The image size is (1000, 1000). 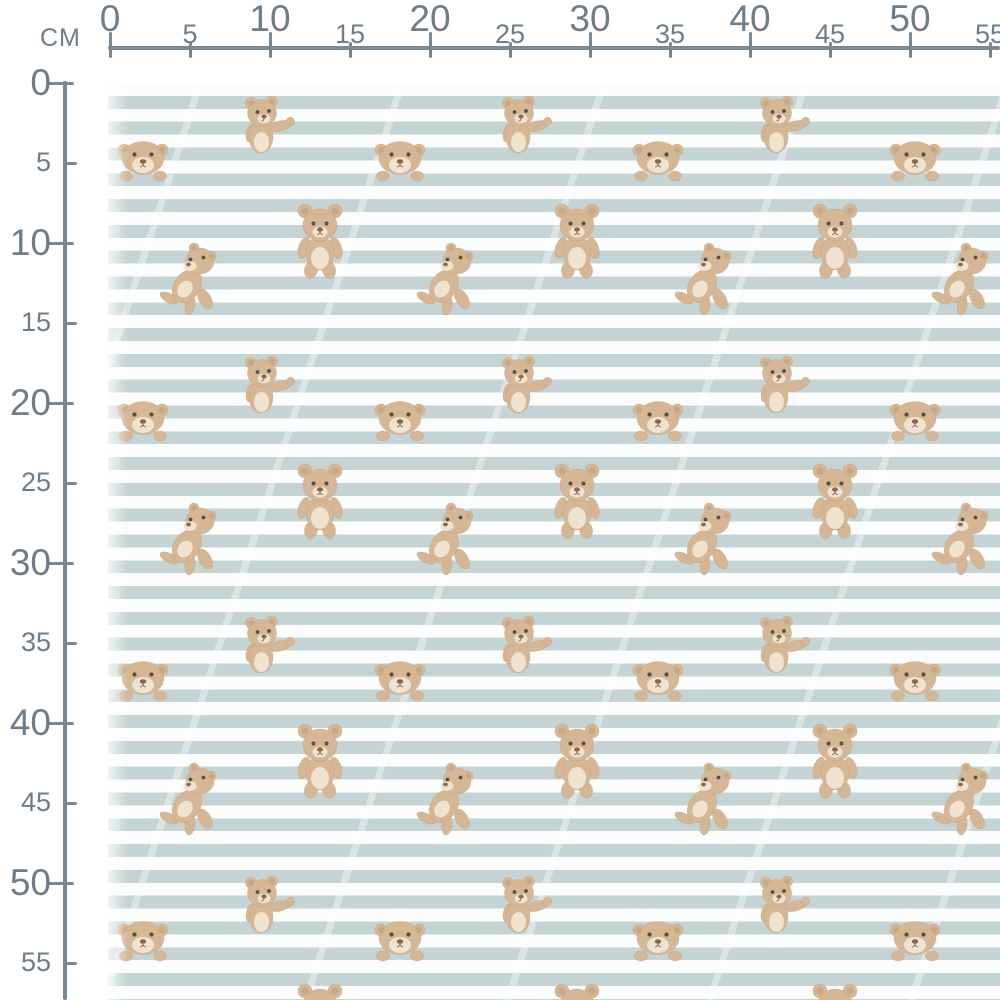 I want to click on top-ruler-label-15: 15, so click(x=350, y=34).